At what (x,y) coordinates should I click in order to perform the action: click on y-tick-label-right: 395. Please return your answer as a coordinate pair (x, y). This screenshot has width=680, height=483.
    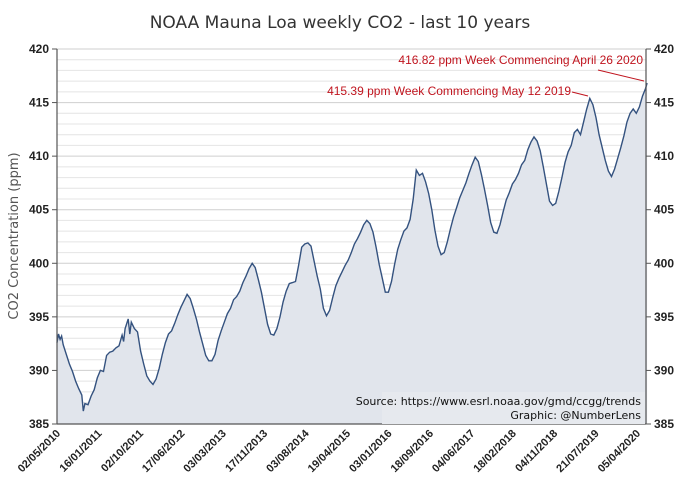
    Looking at the image, I should click on (664, 317).